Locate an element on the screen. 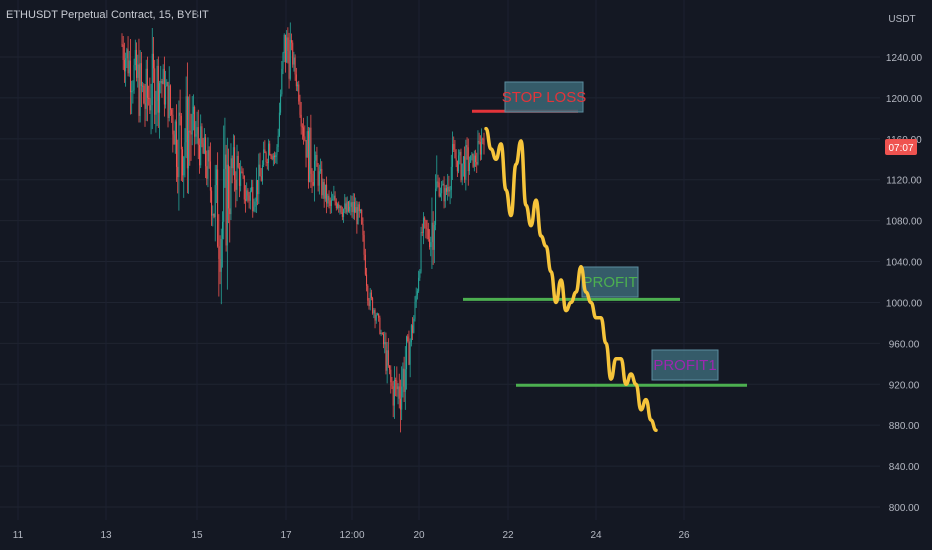 This screenshot has width=932, height=550. y-tick-label: 800.00 is located at coordinates (904, 508).